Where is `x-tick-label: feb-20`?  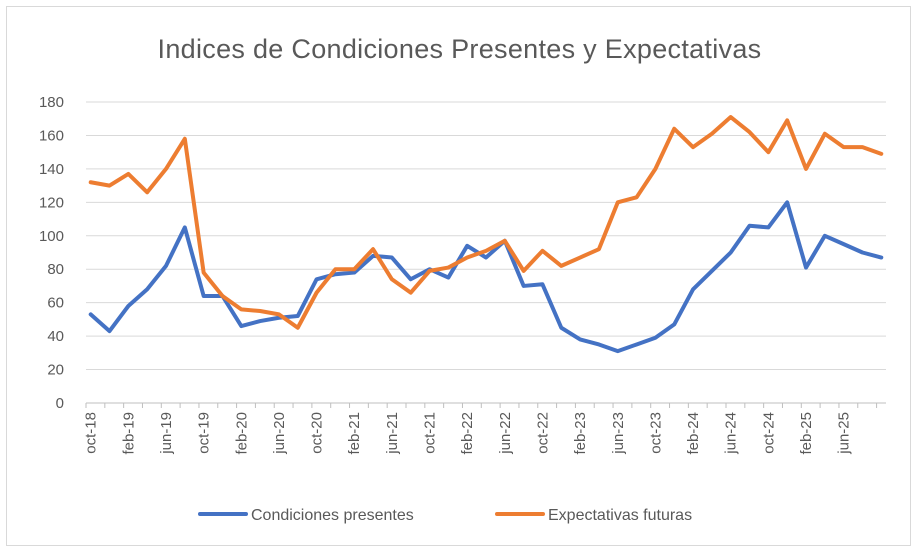
x-tick-label: feb-20 is located at coordinates (241, 433).